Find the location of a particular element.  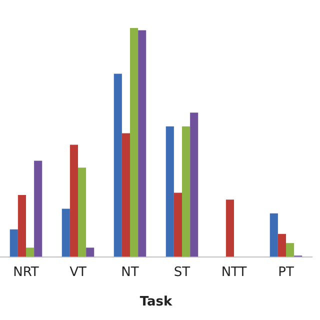

x-tick-label: NRT is located at coordinates (26, 272).